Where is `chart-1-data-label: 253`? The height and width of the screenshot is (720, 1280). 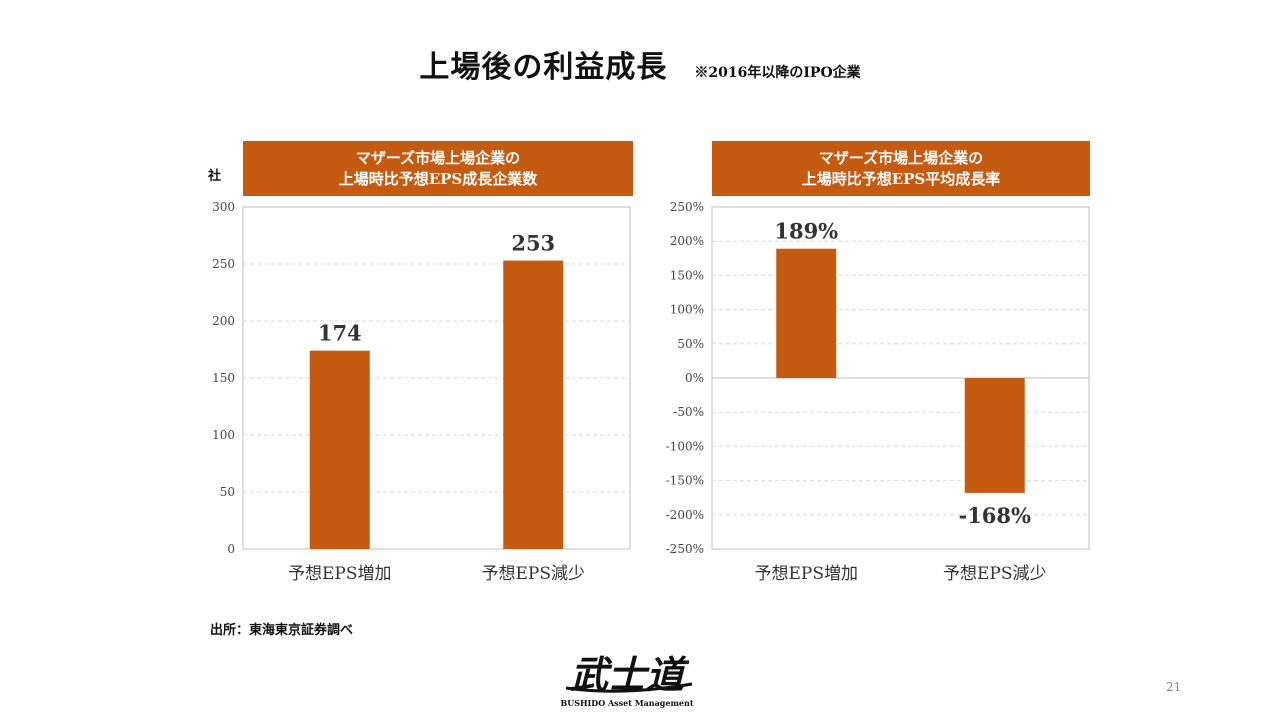
chart-1-data-label: 253 is located at coordinates (533, 243).